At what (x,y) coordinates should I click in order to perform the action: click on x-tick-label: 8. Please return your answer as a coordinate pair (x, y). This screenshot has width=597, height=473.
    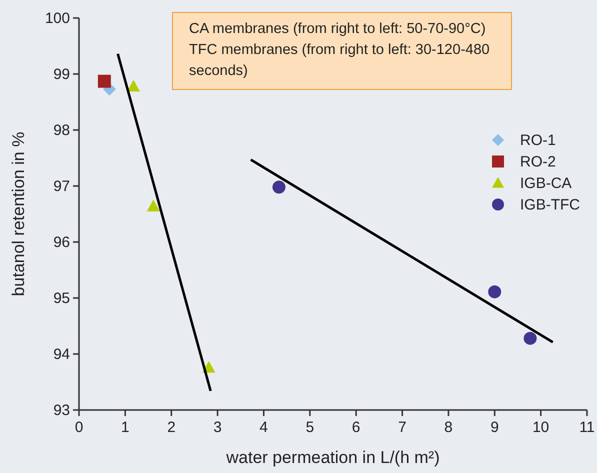
    Looking at the image, I should click on (448, 427).